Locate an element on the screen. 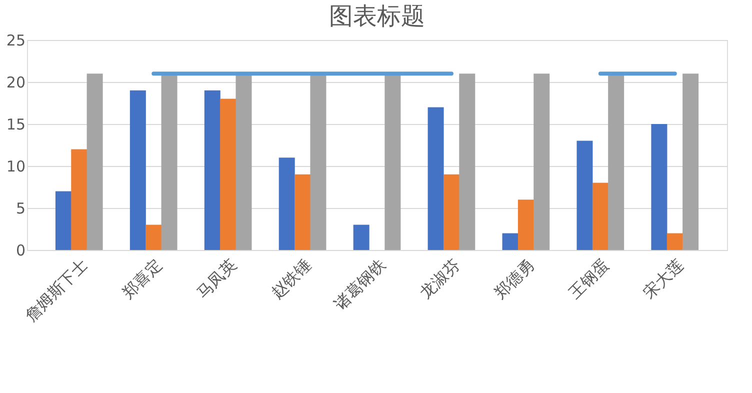 The height and width of the screenshot is (393, 752). y-tick-label: 15 is located at coordinates (16, 125).